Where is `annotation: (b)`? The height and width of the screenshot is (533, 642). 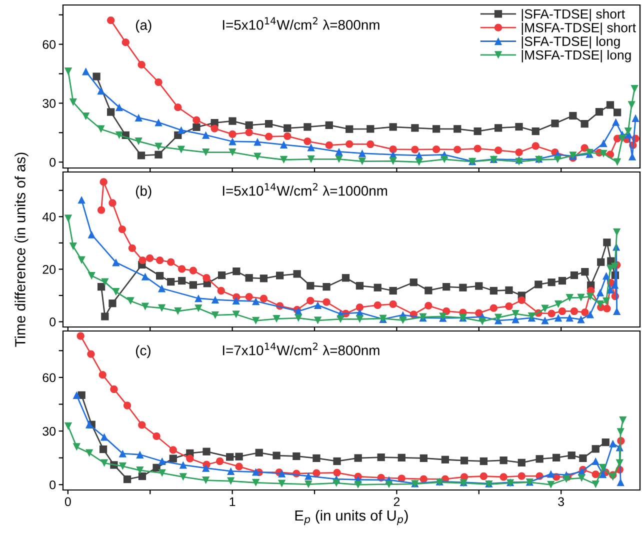 annotation: (b) is located at coordinates (144, 192).